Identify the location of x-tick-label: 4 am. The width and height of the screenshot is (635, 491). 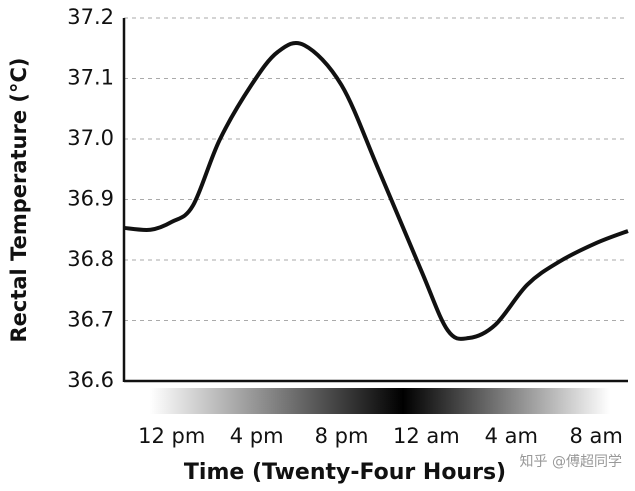
(511, 436).